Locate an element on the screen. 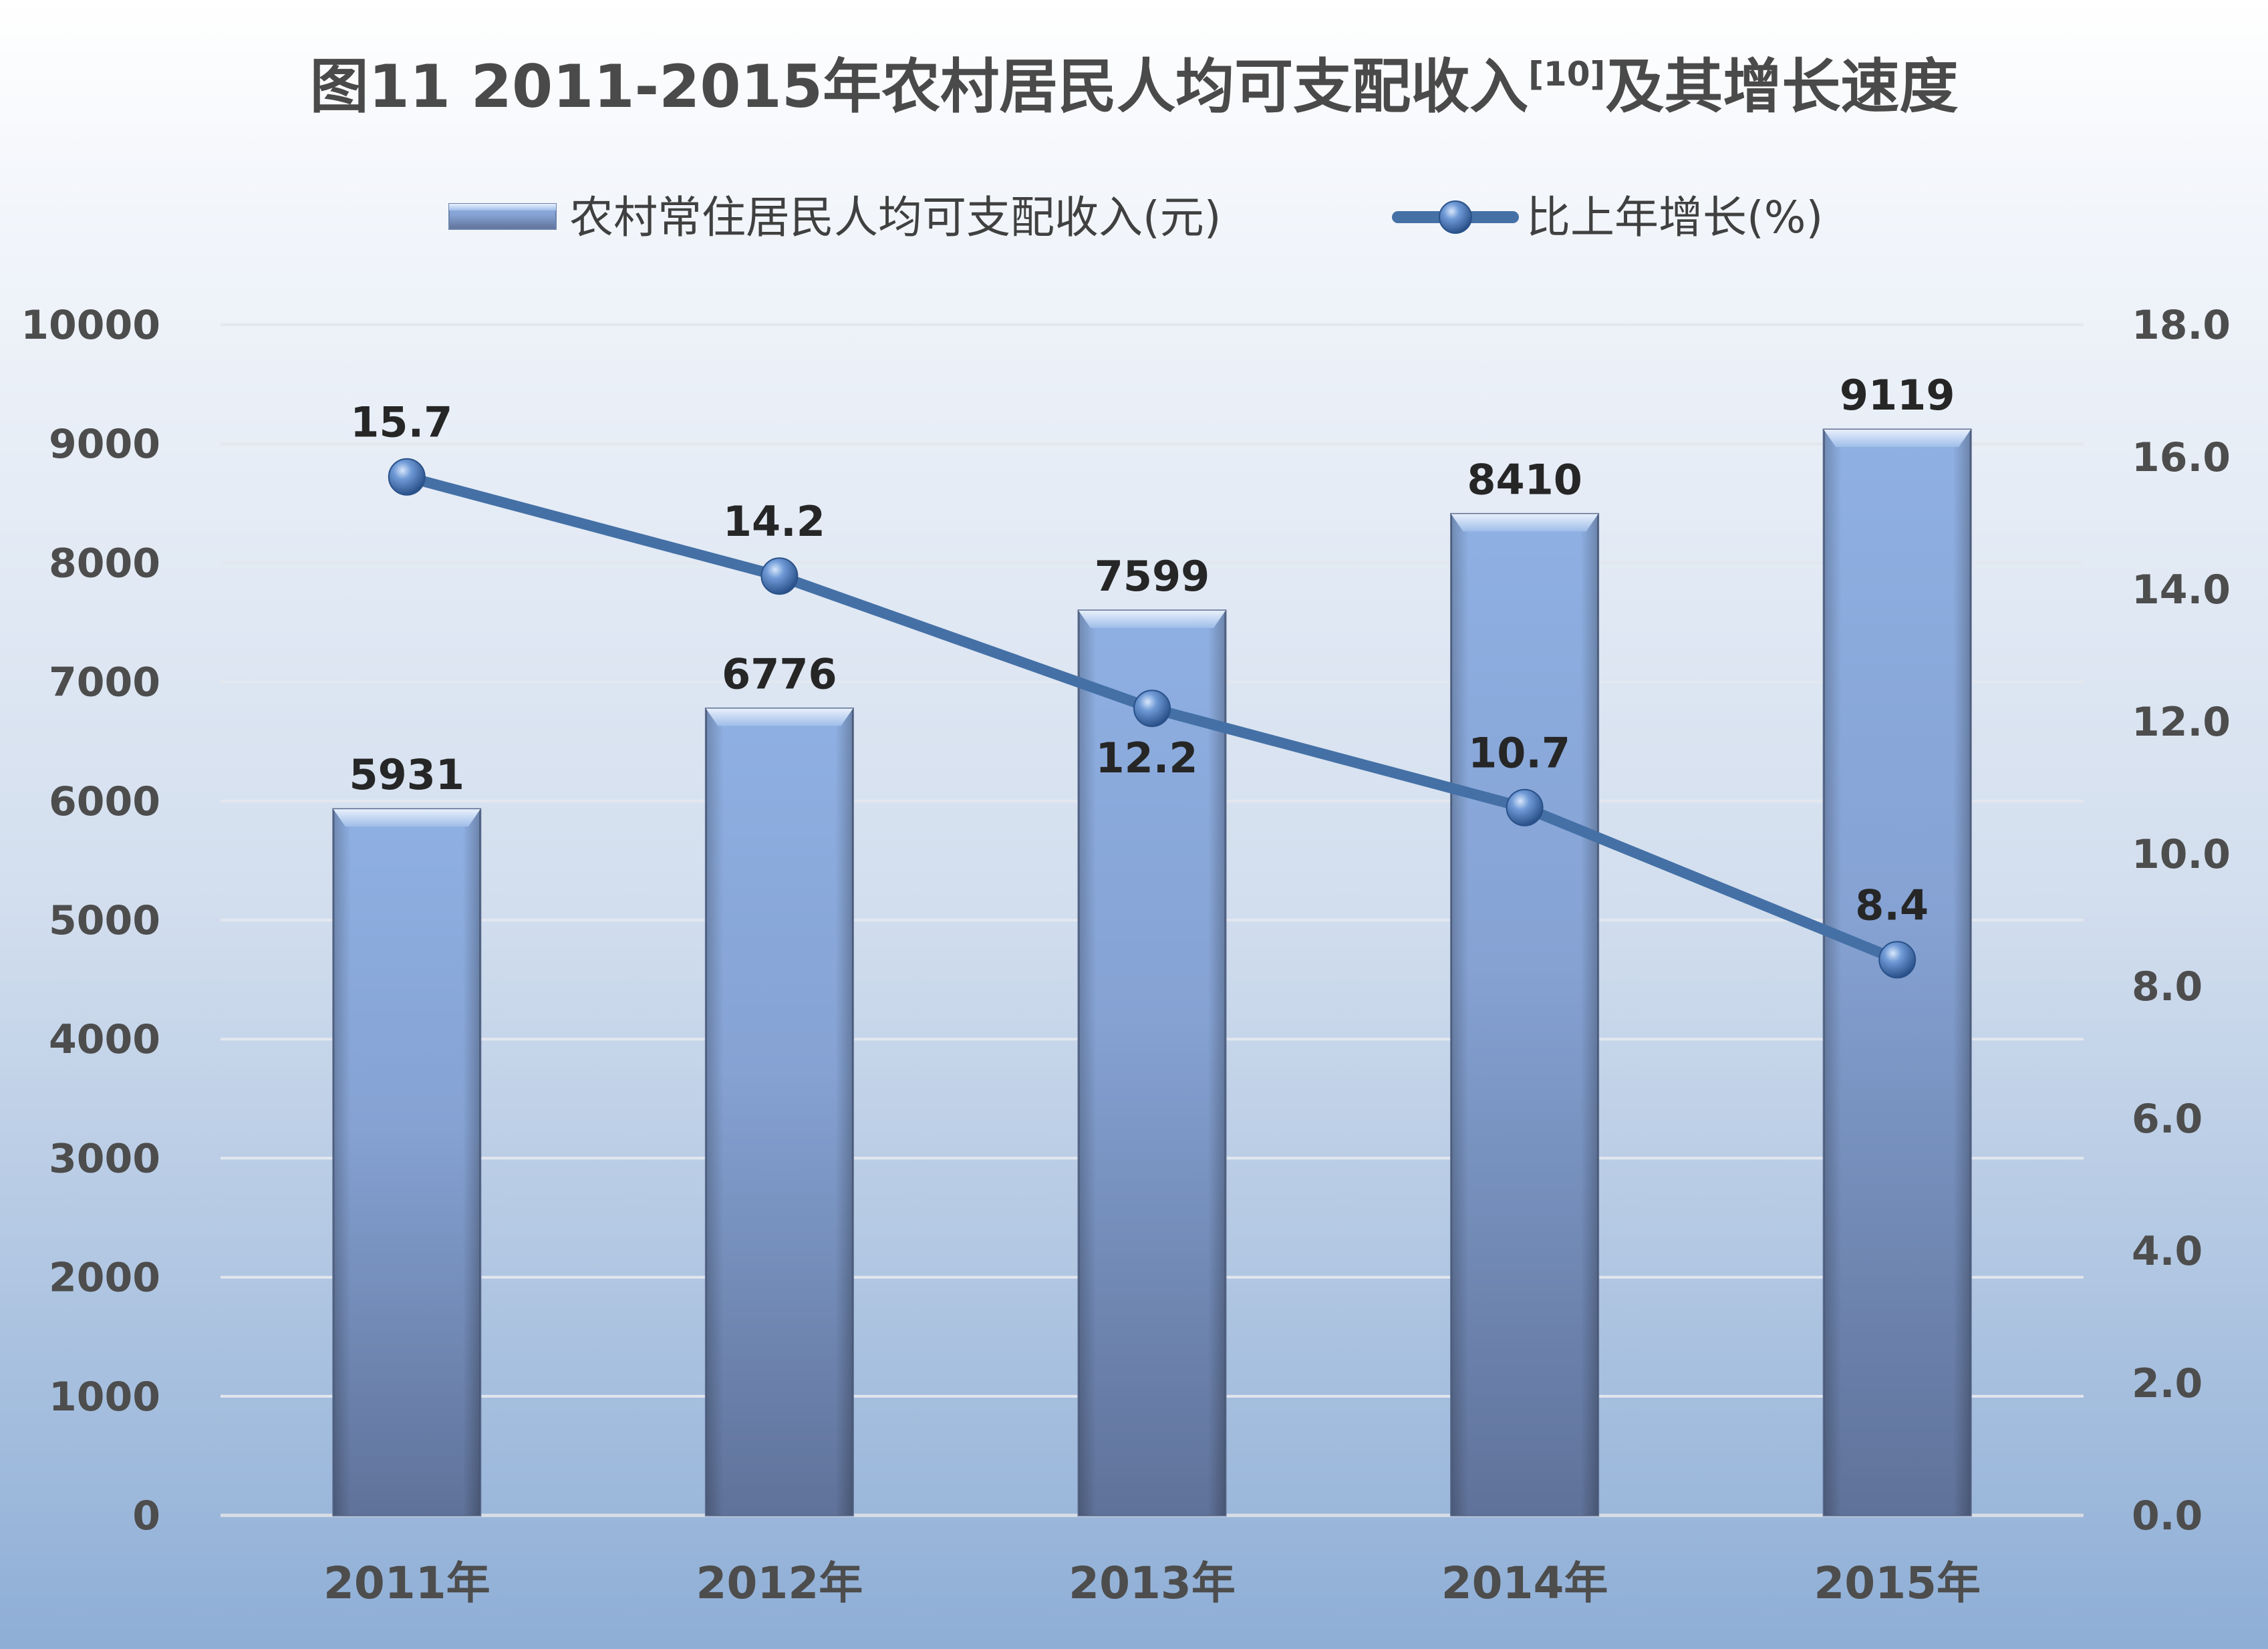 This screenshot has height=1649, width=2268. y-left-tick-label: 3000 is located at coordinates (104, 1158).